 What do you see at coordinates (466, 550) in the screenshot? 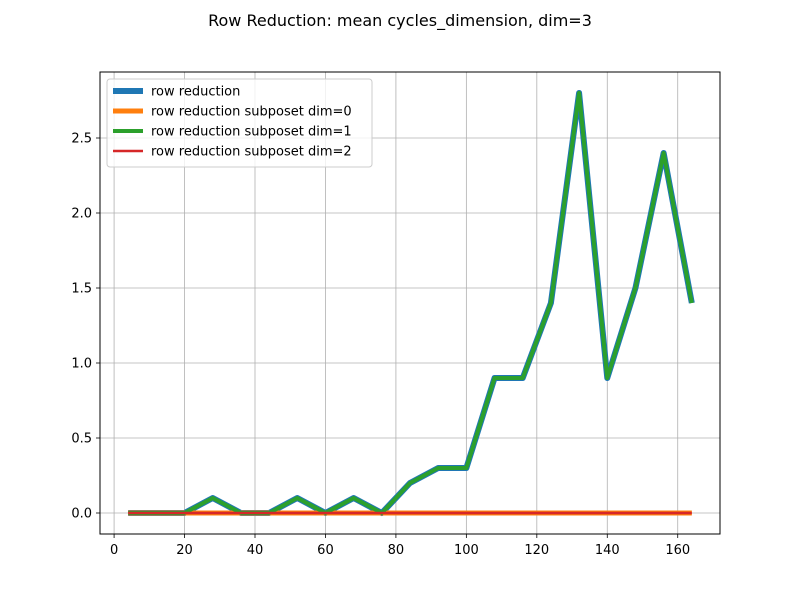
I see `x-tick-label: 100` at bounding box center [466, 550].